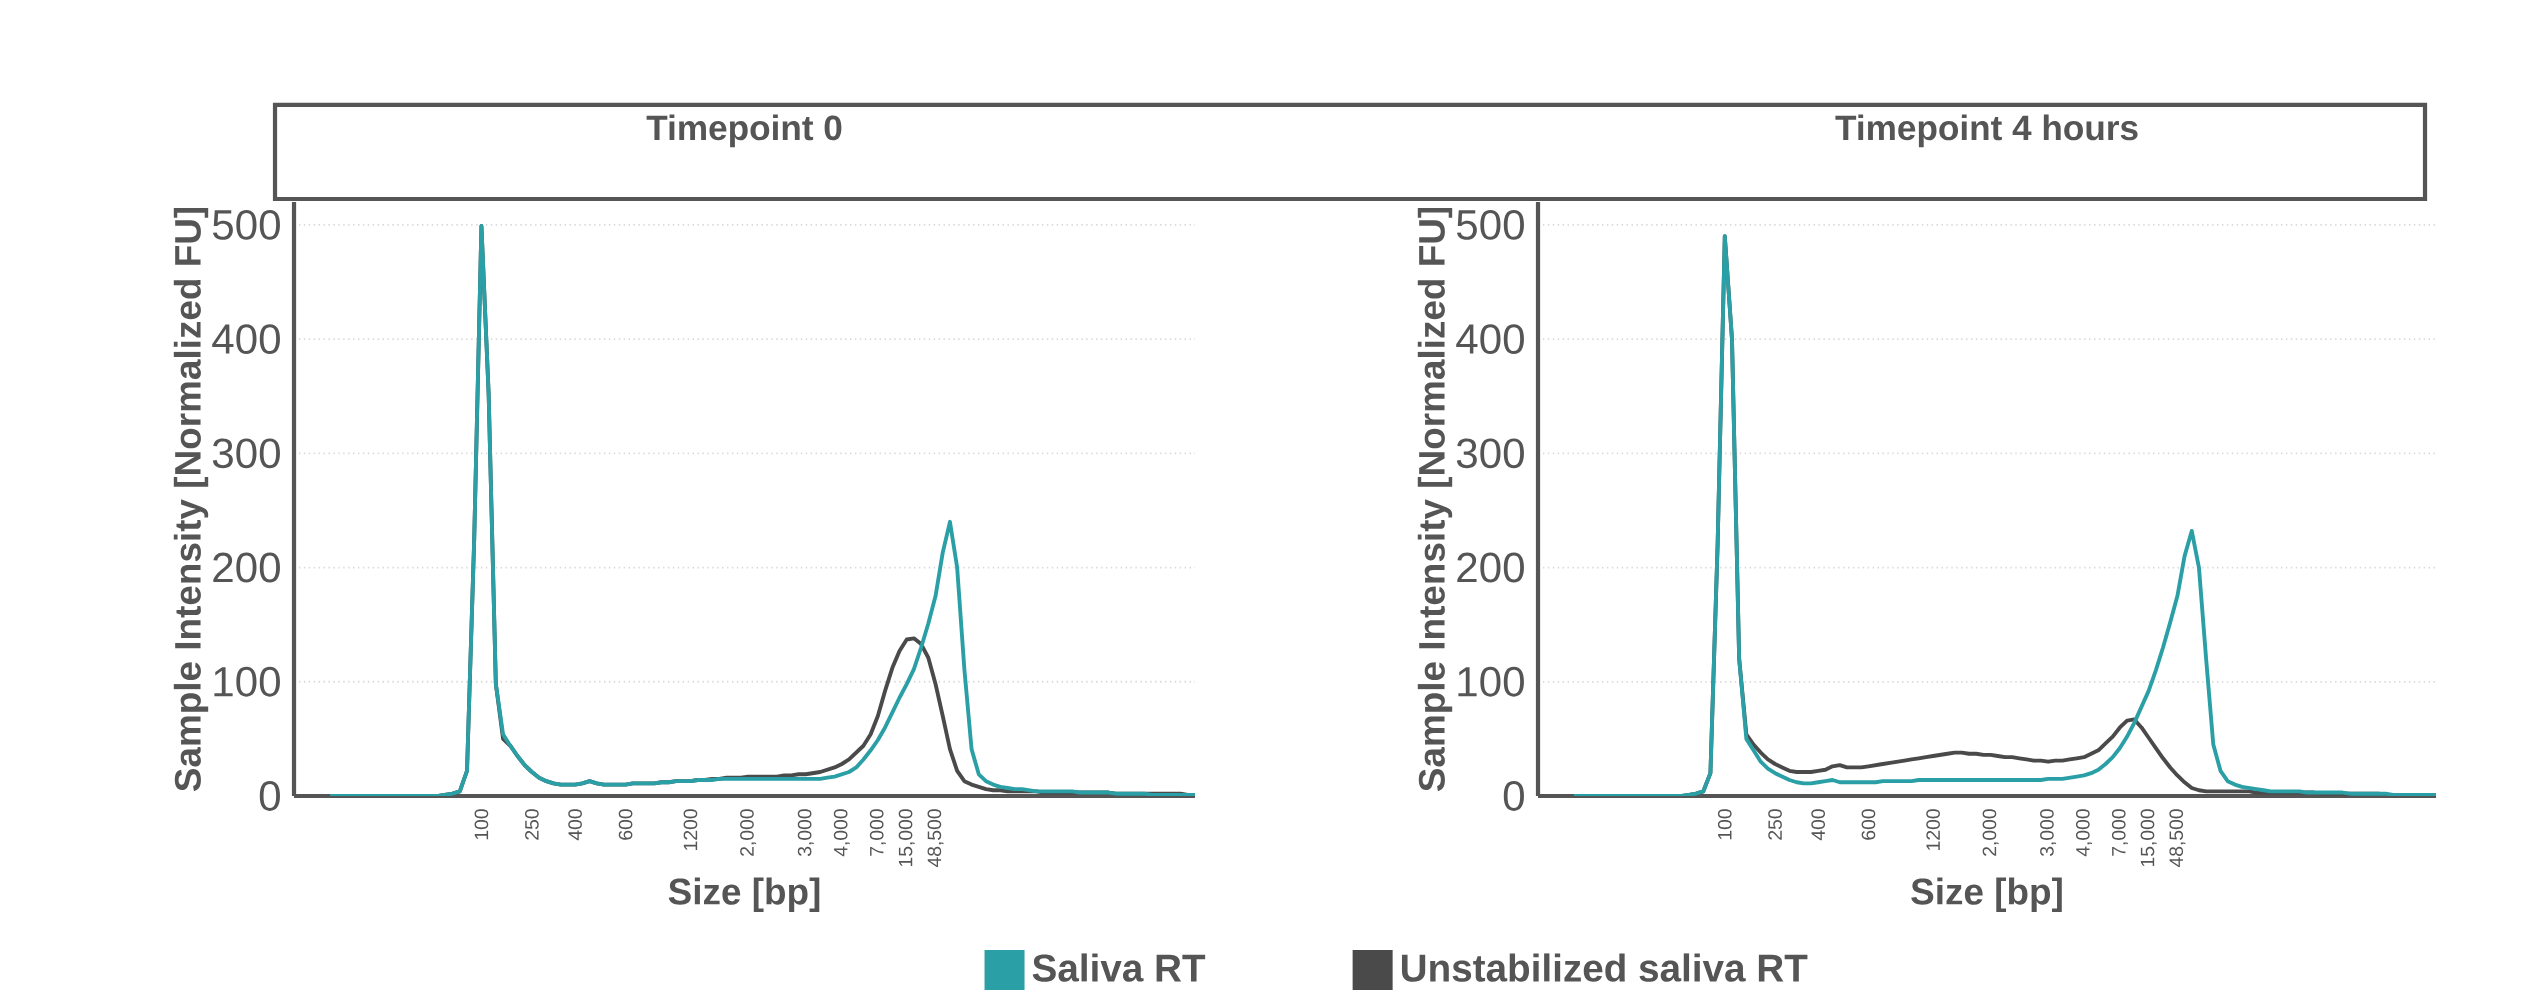 The image size is (2535, 999). What do you see at coordinates (1604, 967) in the screenshot?
I see `legend-label: Unstabilized saliva RT` at bounding box center [1604, 967].